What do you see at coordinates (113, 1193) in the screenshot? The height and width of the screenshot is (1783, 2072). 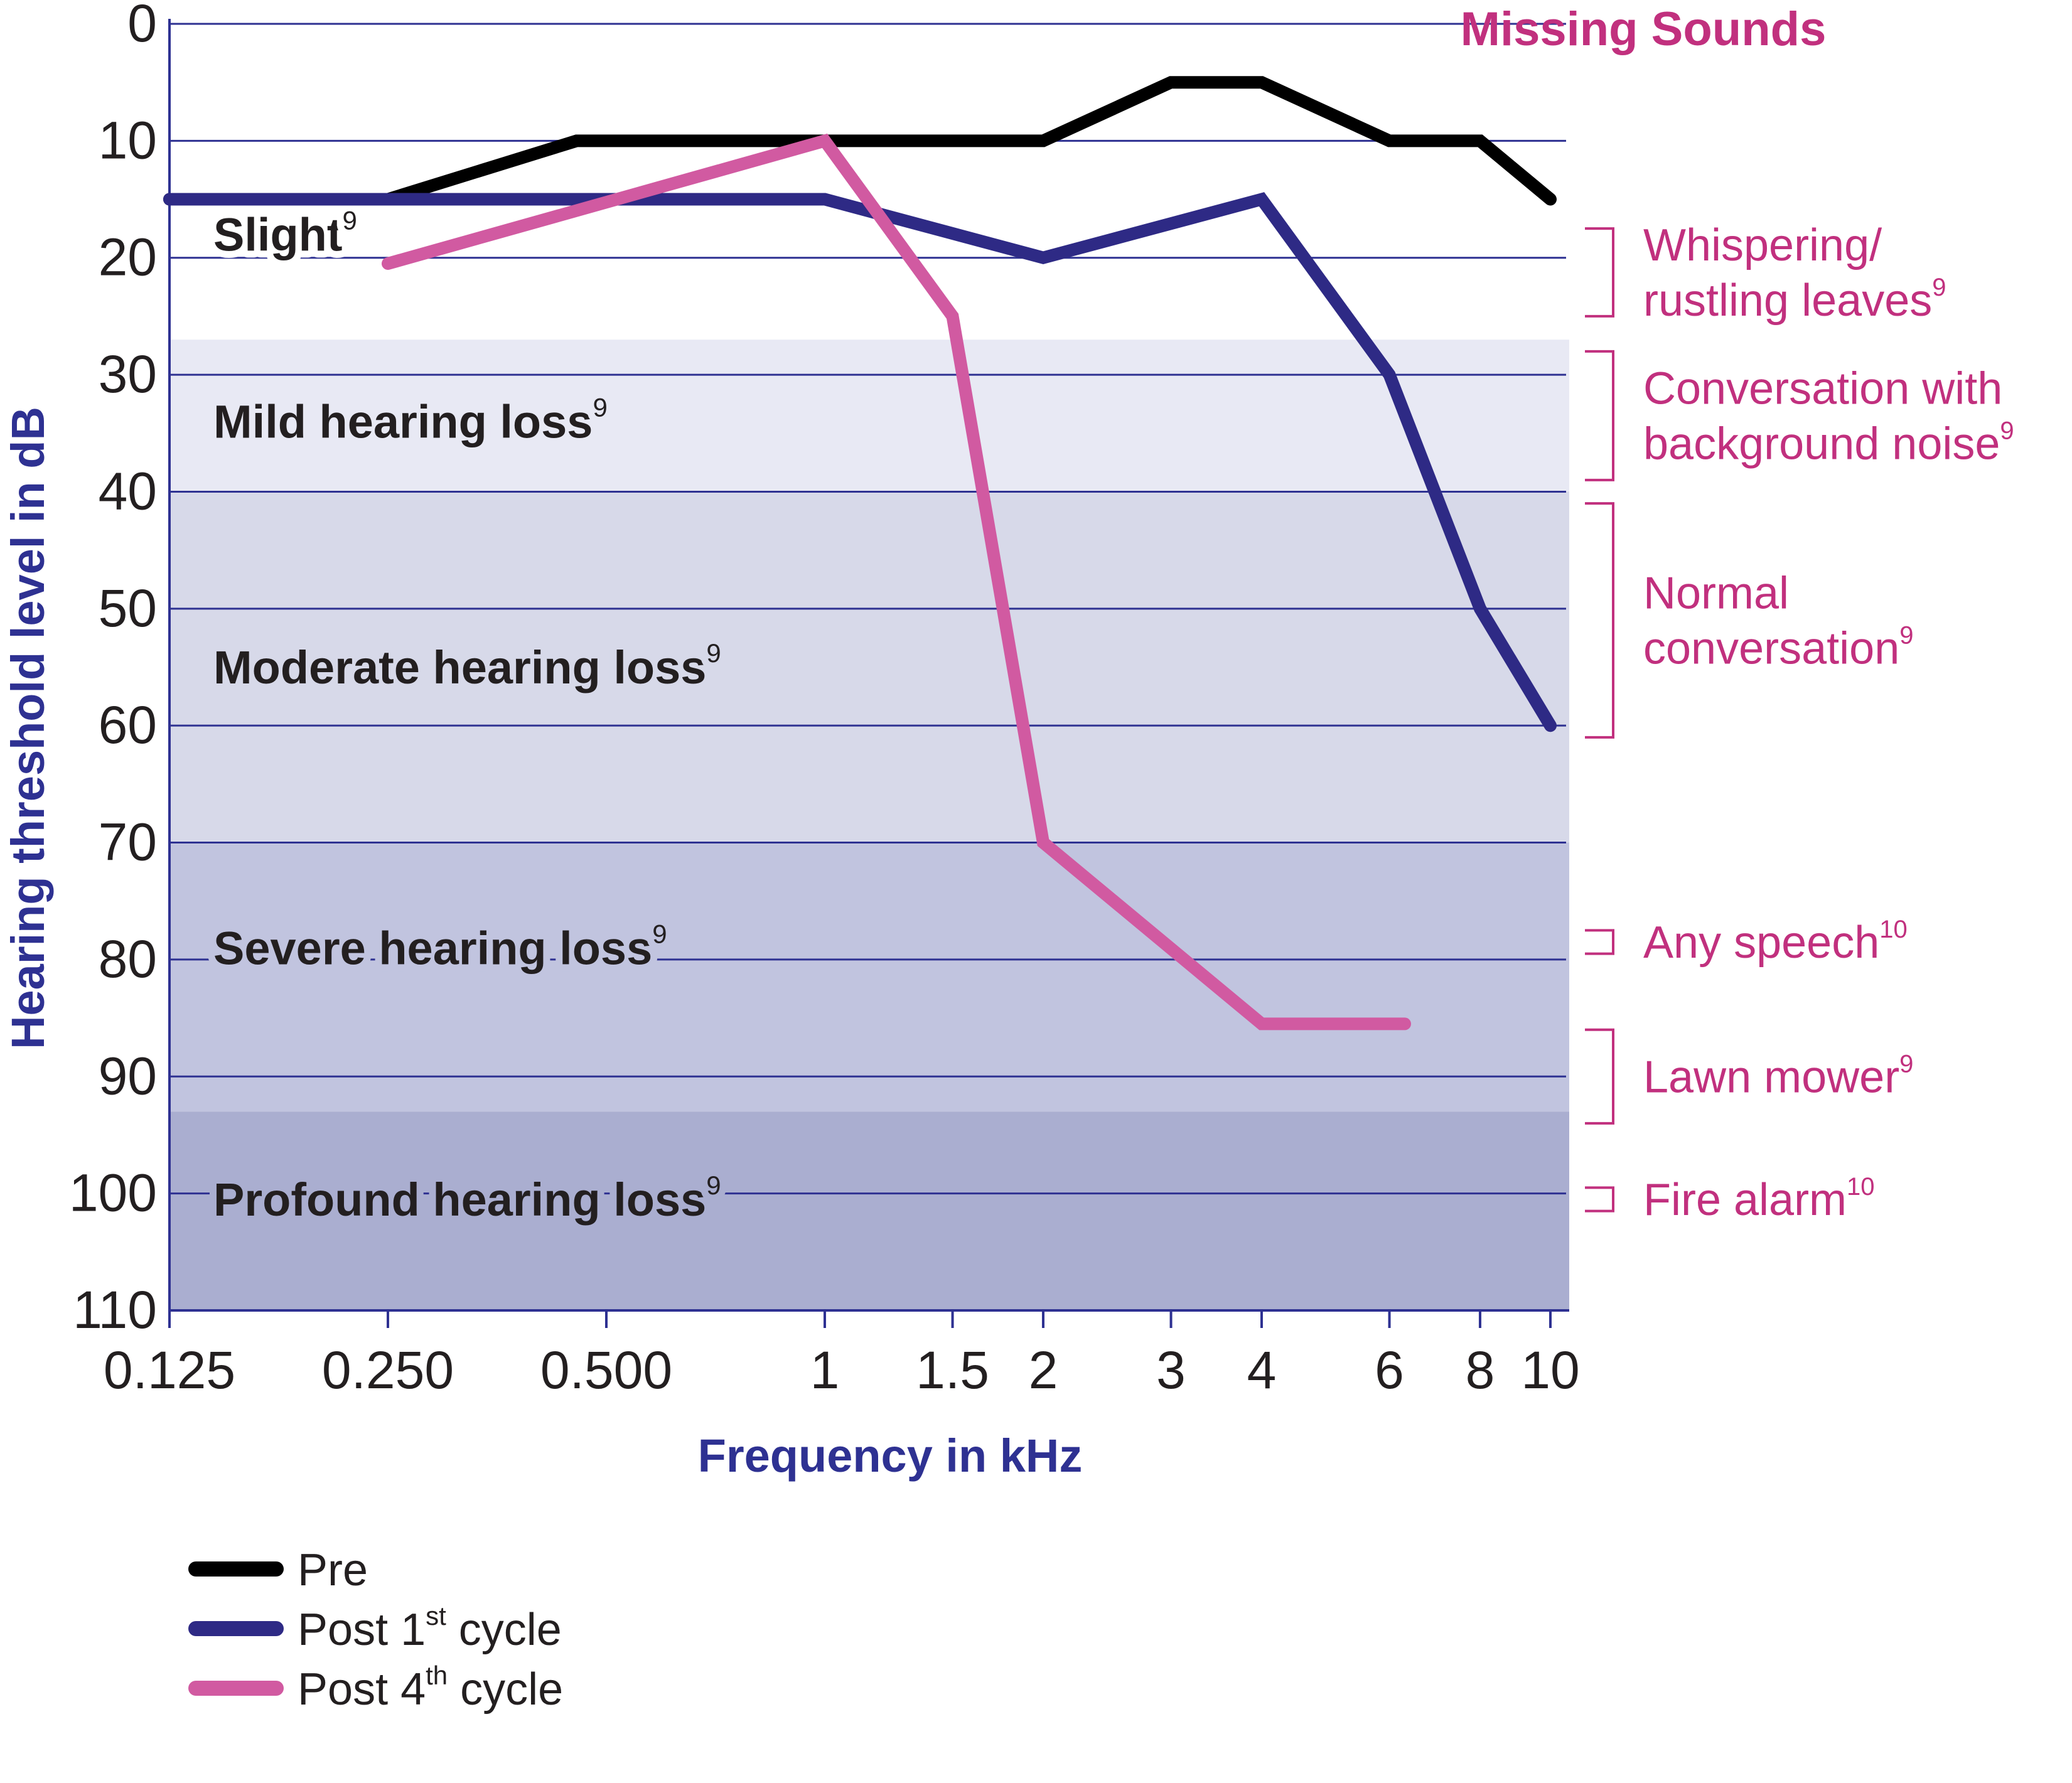 I see `y-tick-label: 100` at bounding box center [113, 1193].